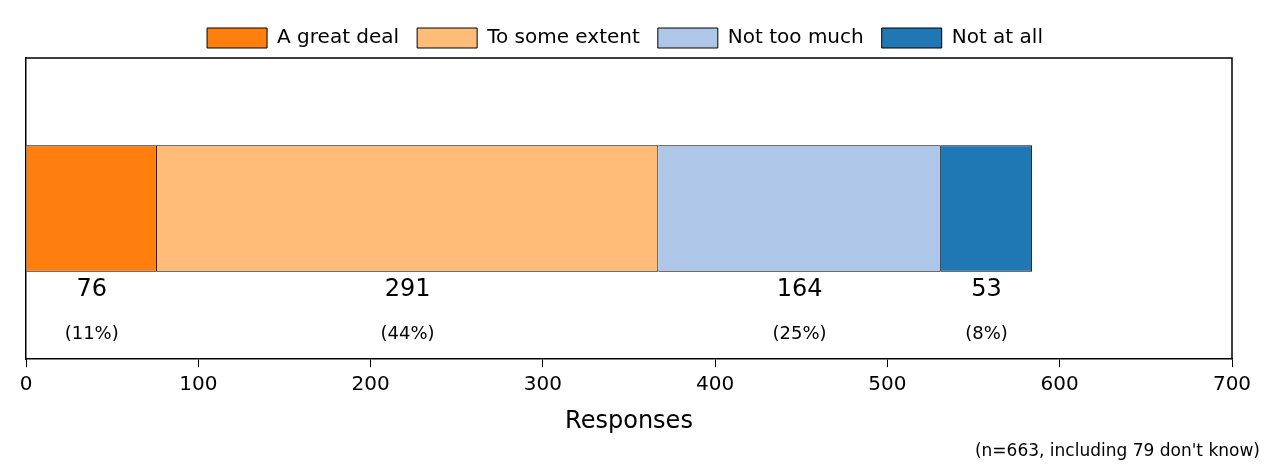 This screenshot has height=464, width=1268. I want to click on legend-label: To some extent, so click(563, 36).